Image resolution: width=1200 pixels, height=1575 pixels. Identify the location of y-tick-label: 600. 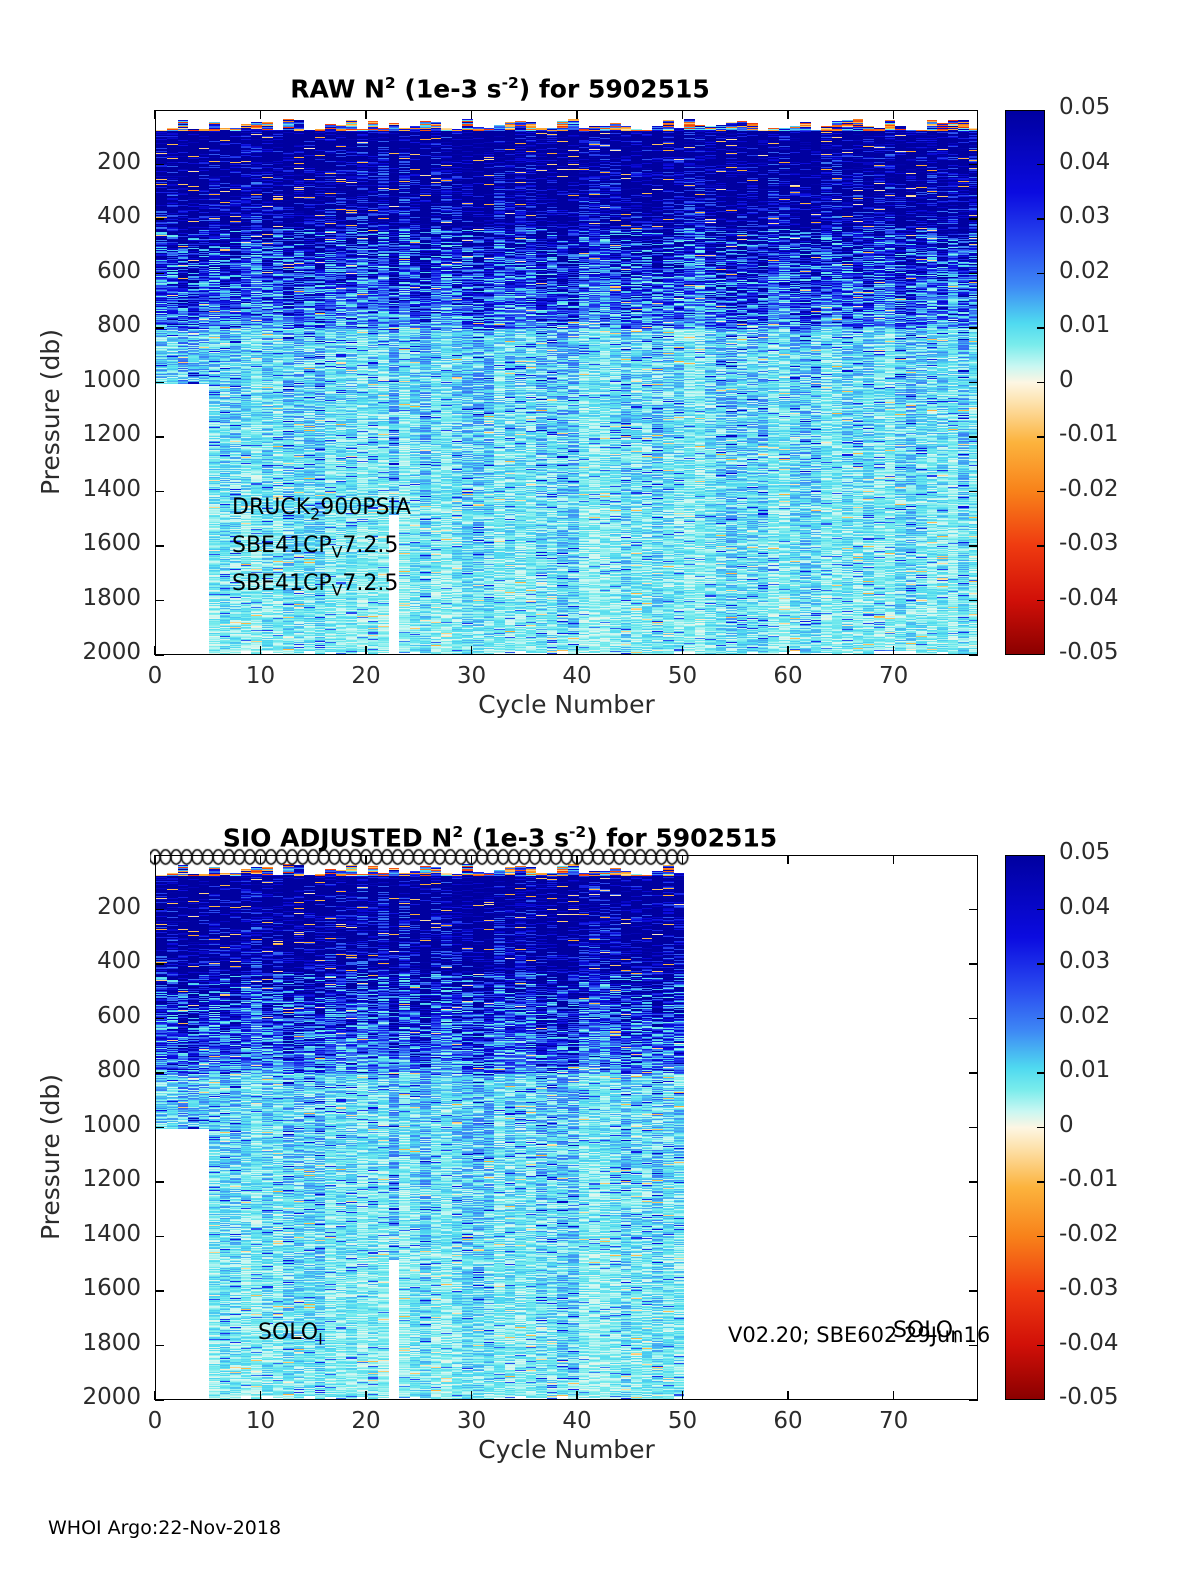
(119, 270).